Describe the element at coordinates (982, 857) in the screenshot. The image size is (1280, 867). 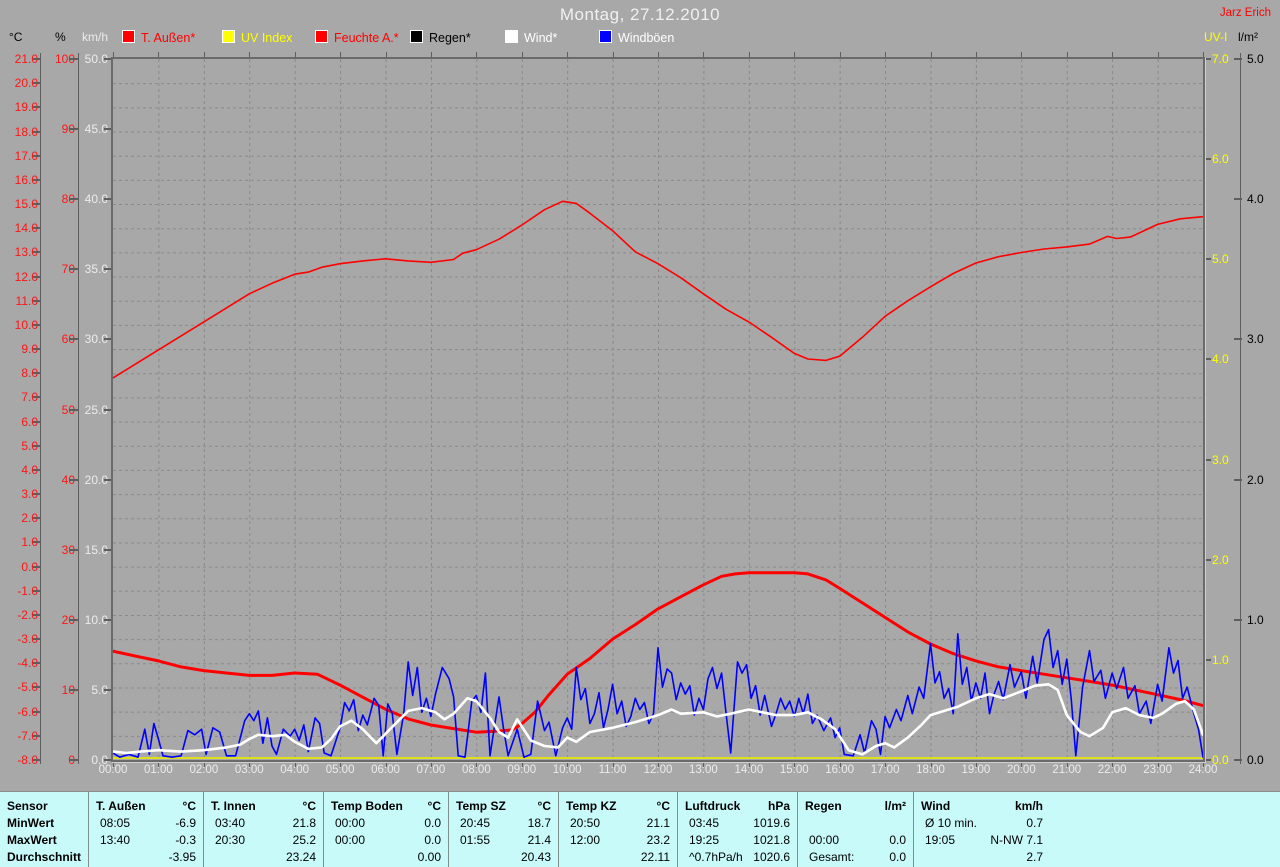
I see `table-cell-row: 2.7` at that location.